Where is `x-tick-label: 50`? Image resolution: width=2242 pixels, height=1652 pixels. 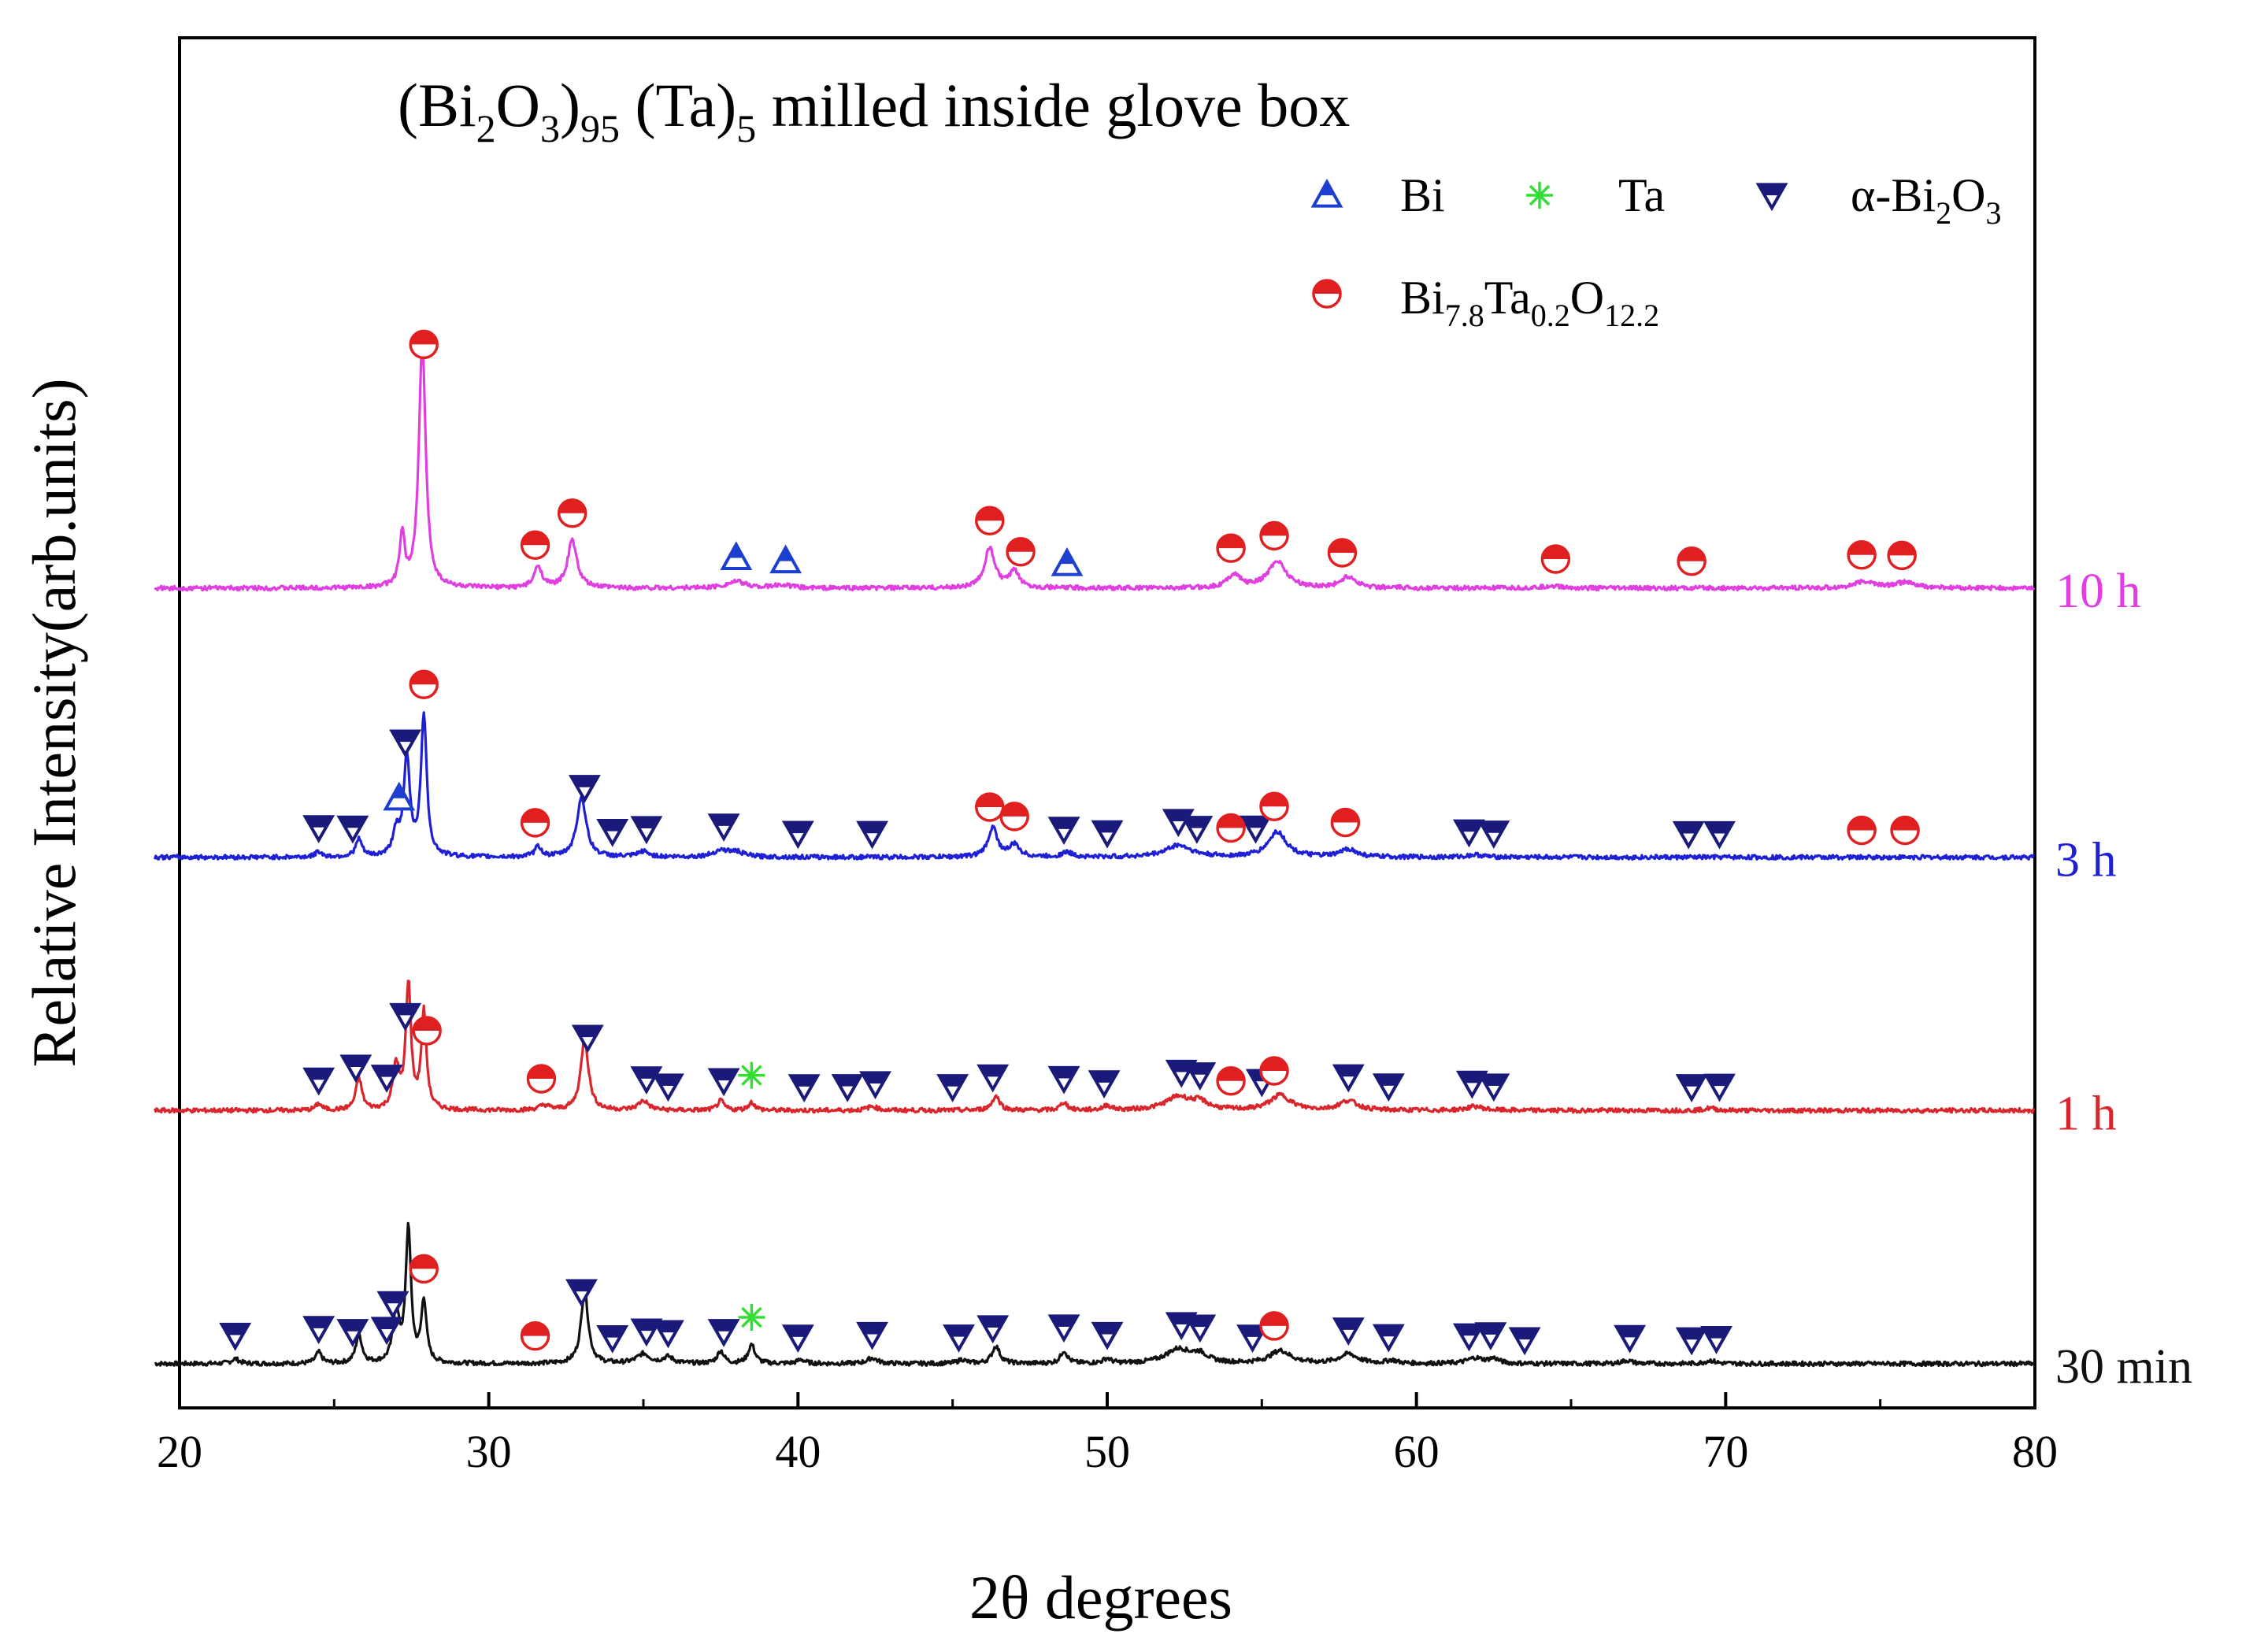
x-tick-label: 50 is located at coordinates (1107, 1451).